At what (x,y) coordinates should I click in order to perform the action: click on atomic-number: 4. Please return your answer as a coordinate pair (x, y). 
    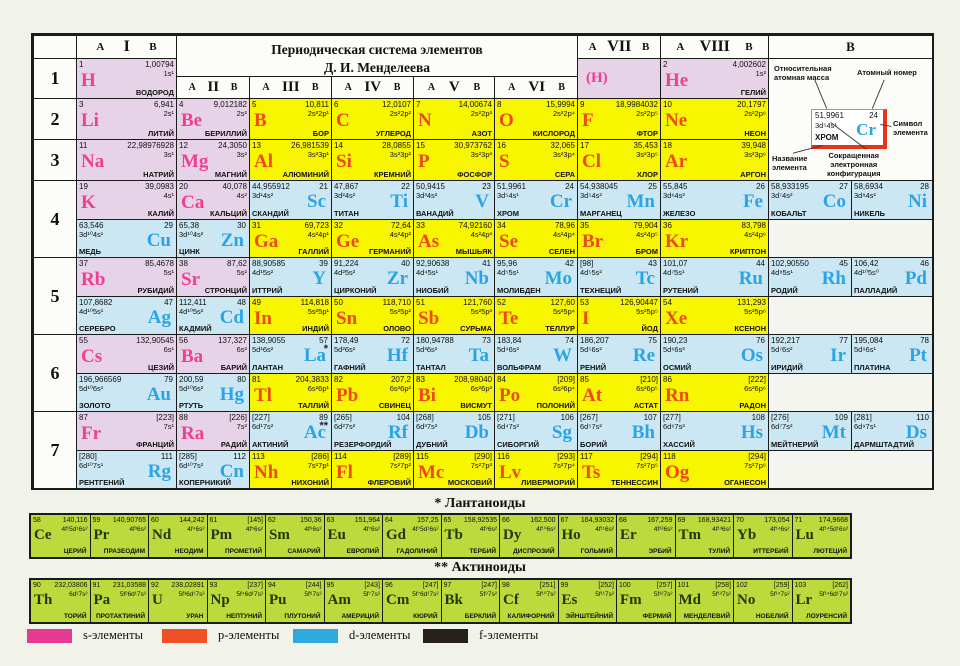
    Looking at the image, I should click on (181, 104).